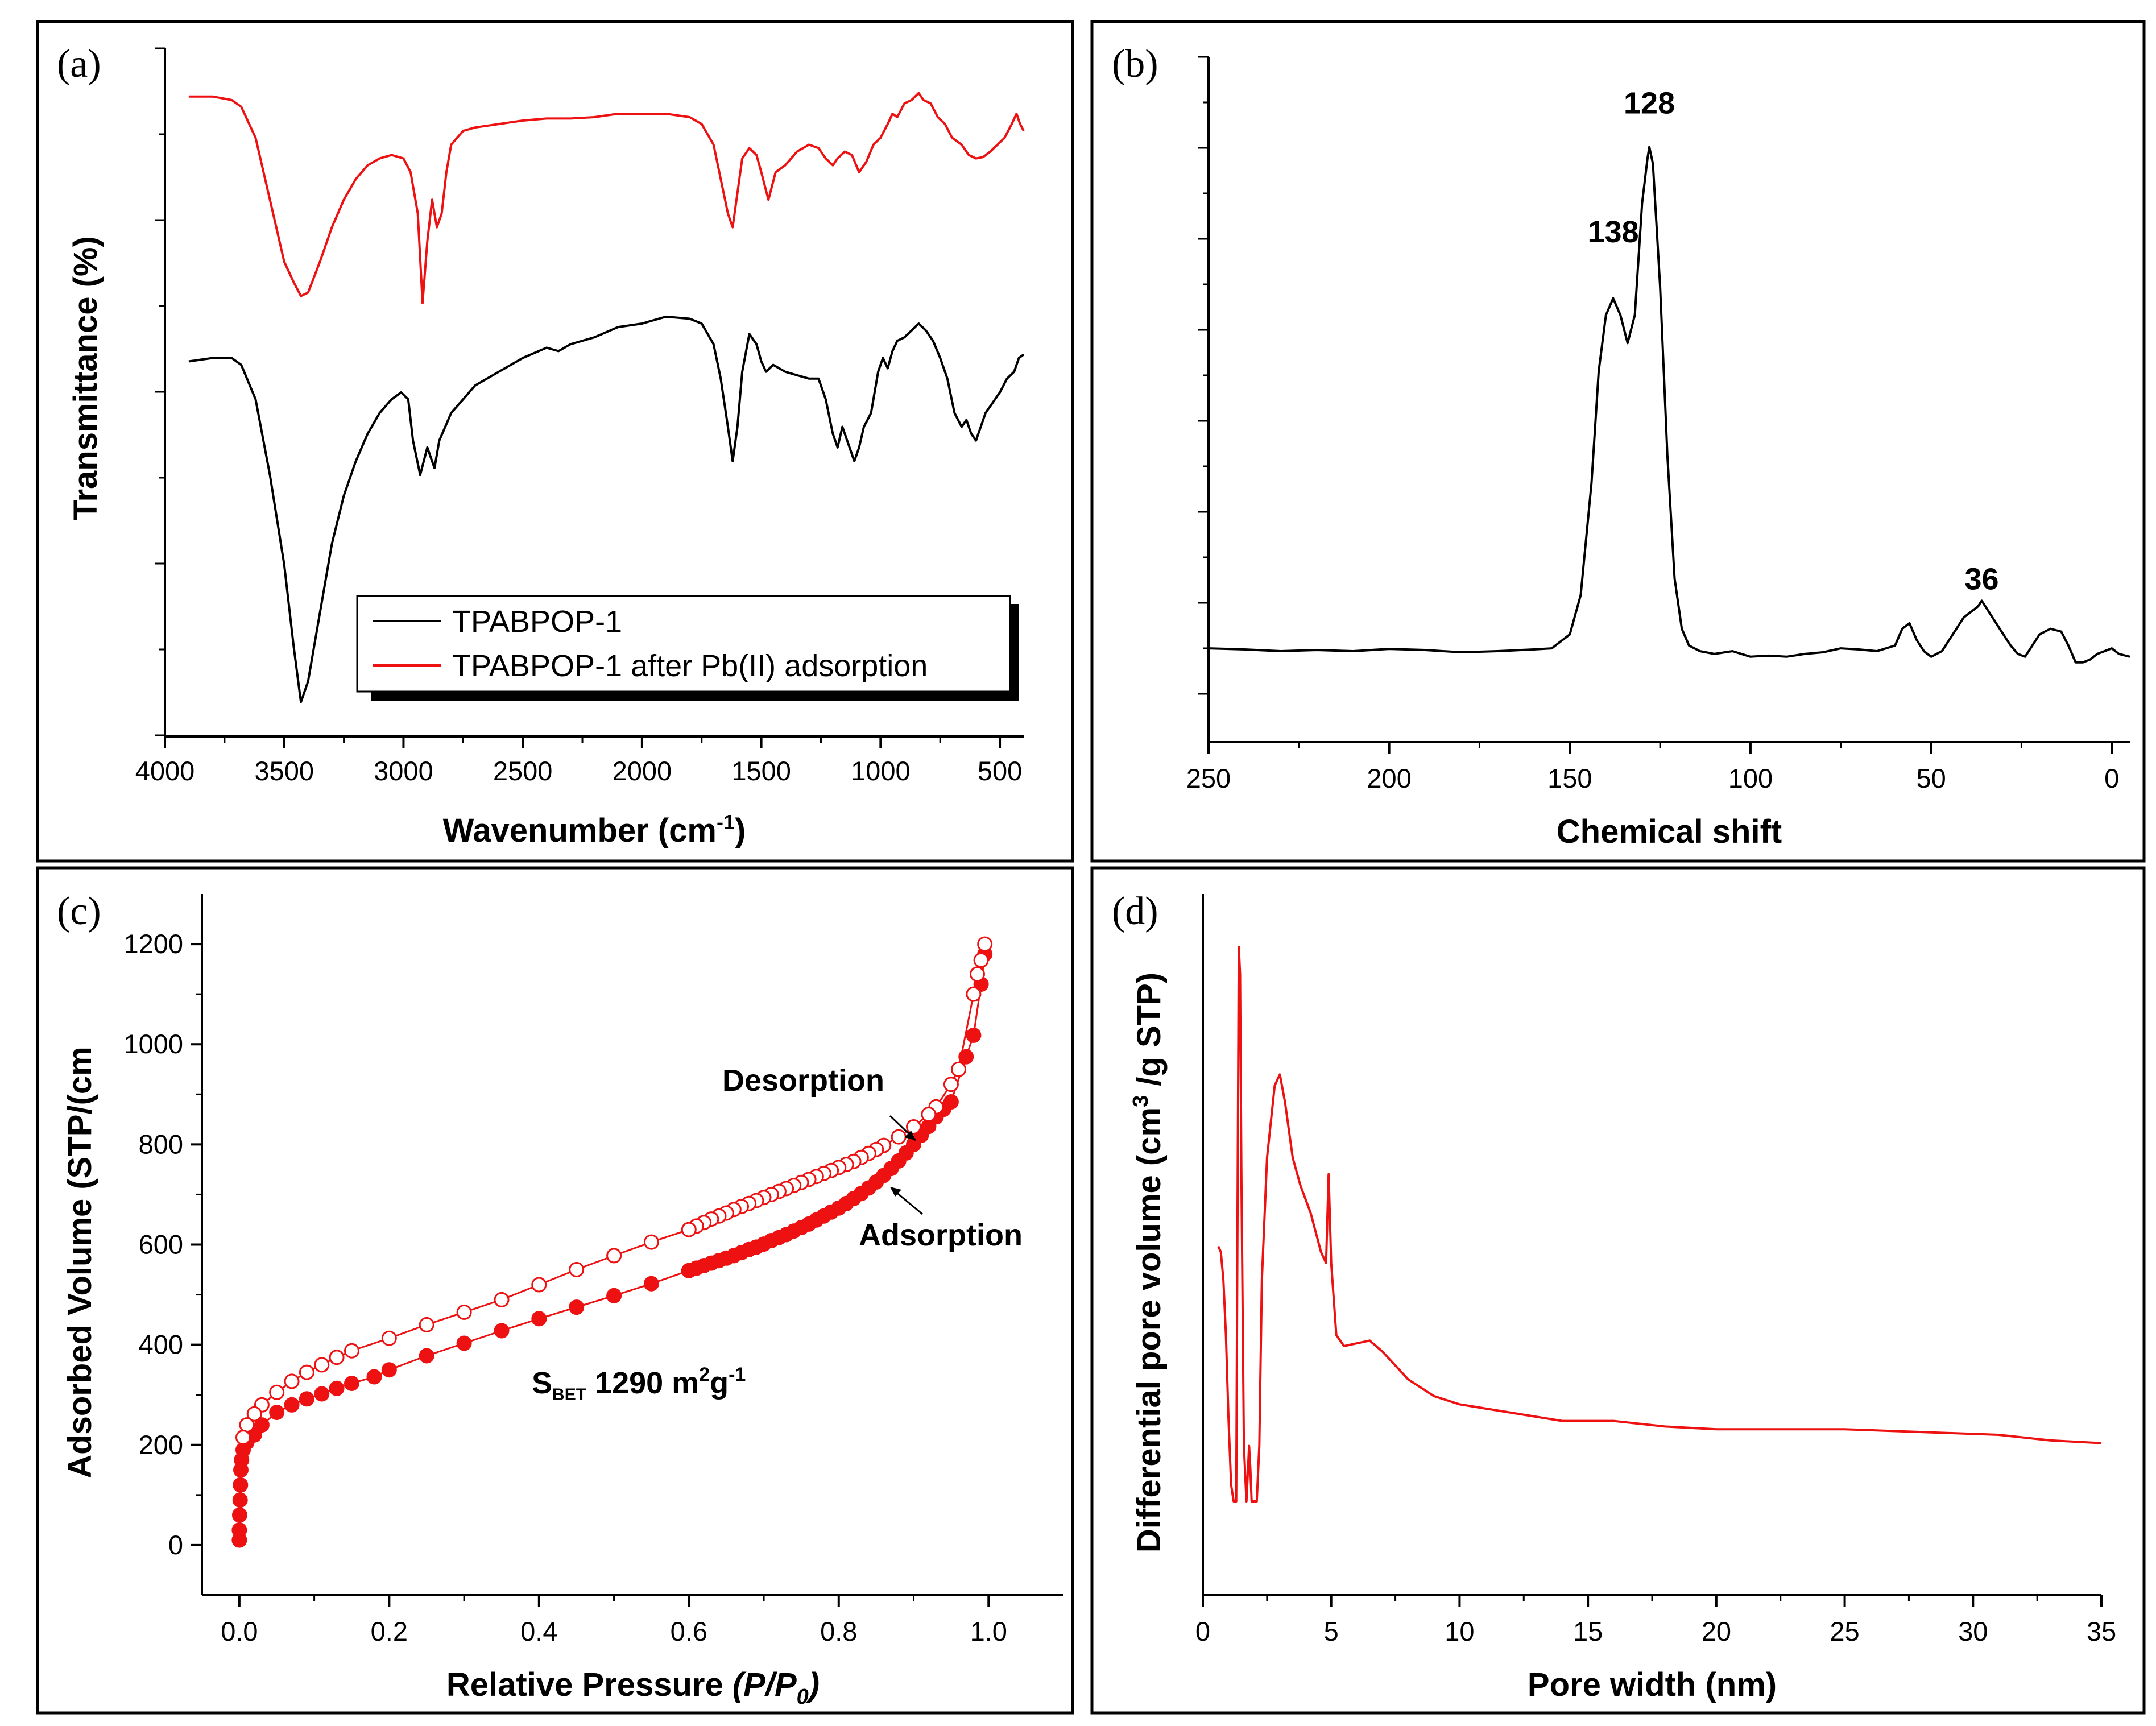 The image size is (2156, 1726). I want to click on panel-c-y-axis-title: Adsorbed Volume (STP/(cm, so click(79, 1262).